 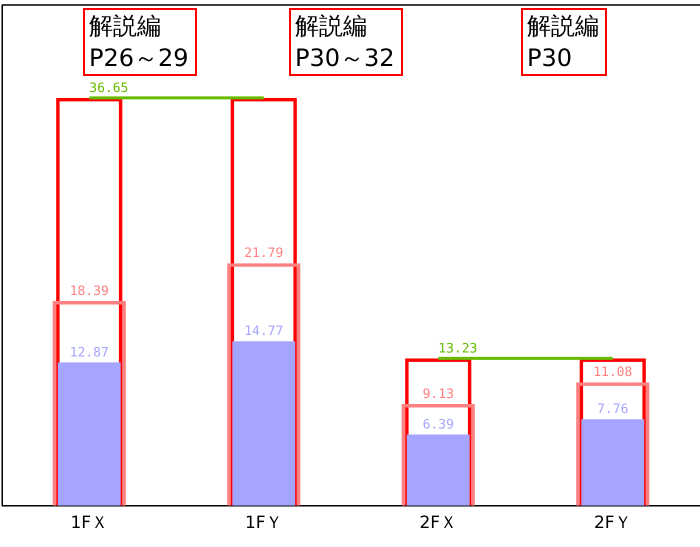 I want to click on x-tick-label: 1FＸ, so click(x=89, y=523).